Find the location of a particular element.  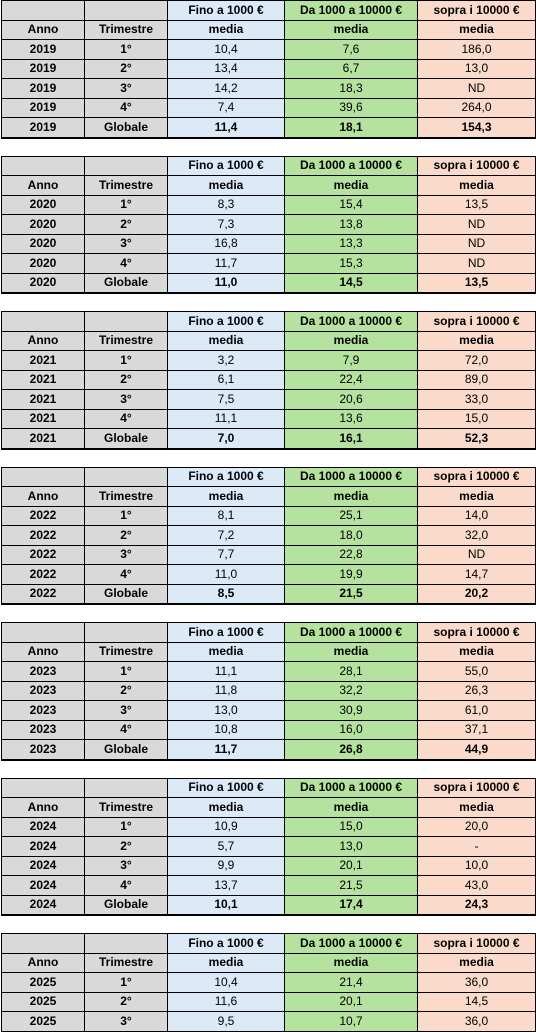

trimestre-cell: 1° is located at coordinates (126, 671).